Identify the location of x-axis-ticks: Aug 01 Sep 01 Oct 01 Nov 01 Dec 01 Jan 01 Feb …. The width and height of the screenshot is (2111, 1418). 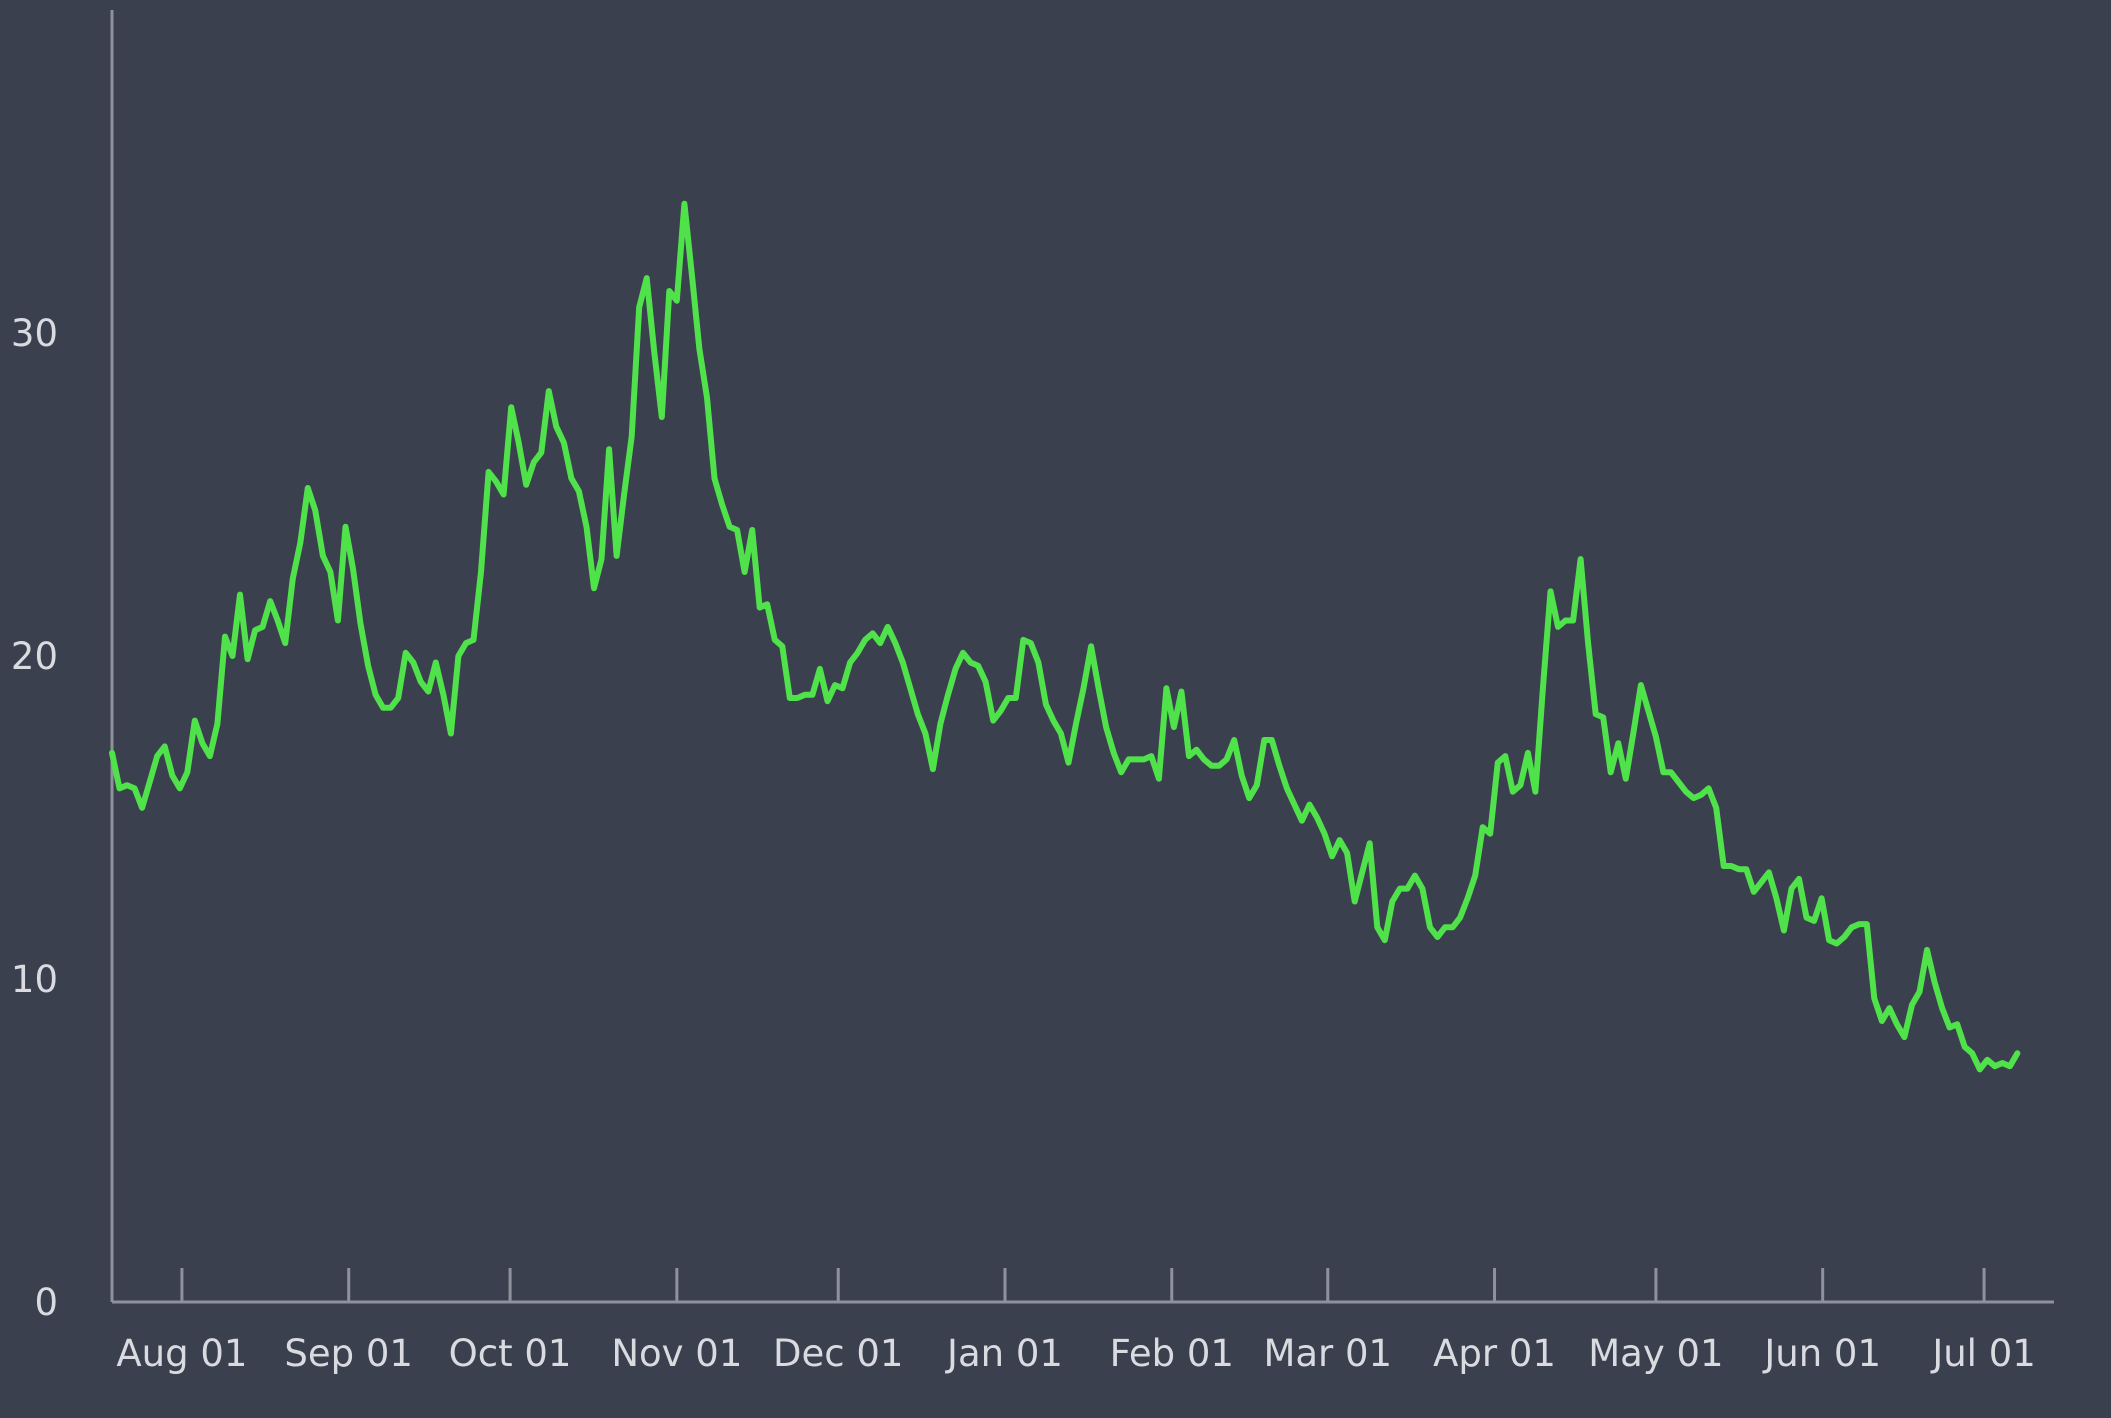
(1076, 1321).